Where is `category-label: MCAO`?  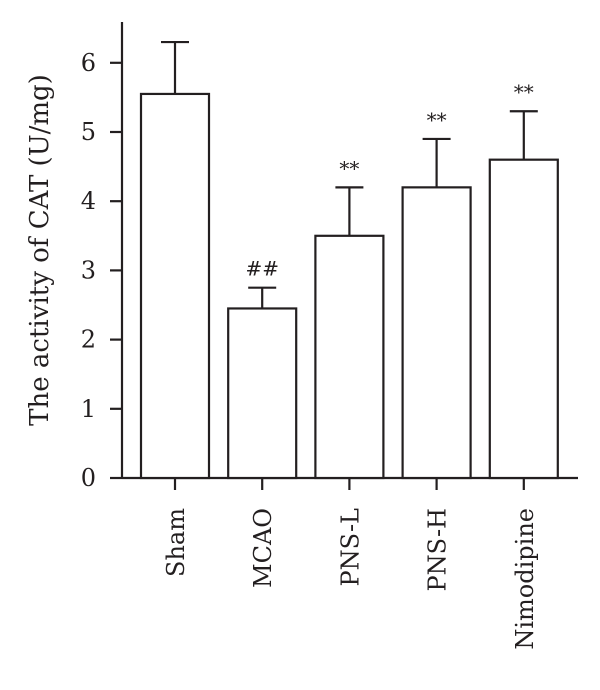
category-label: MCAO is located at coordinates (263, 548).